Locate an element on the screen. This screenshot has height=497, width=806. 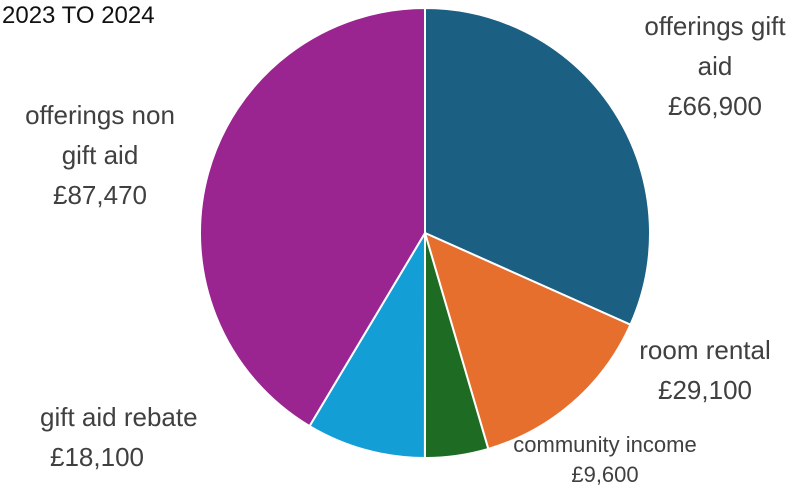
data-label-offerings-gift-aid: offerings gift aid £66,900 is located at coordinates (713, 66).